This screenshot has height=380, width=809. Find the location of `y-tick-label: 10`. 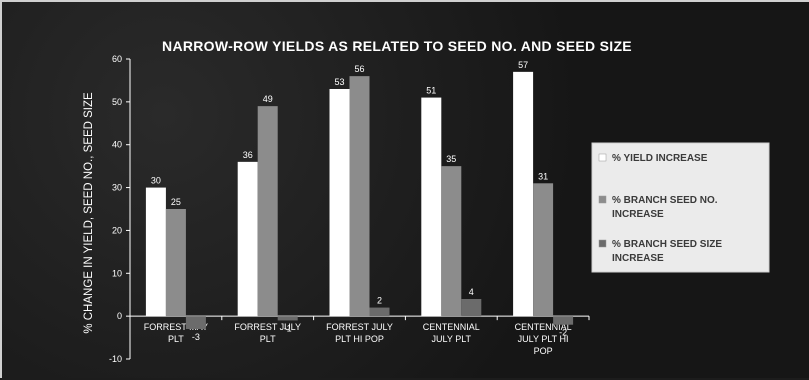

y-tick-label: 10 is located at coordinates (117, 273).